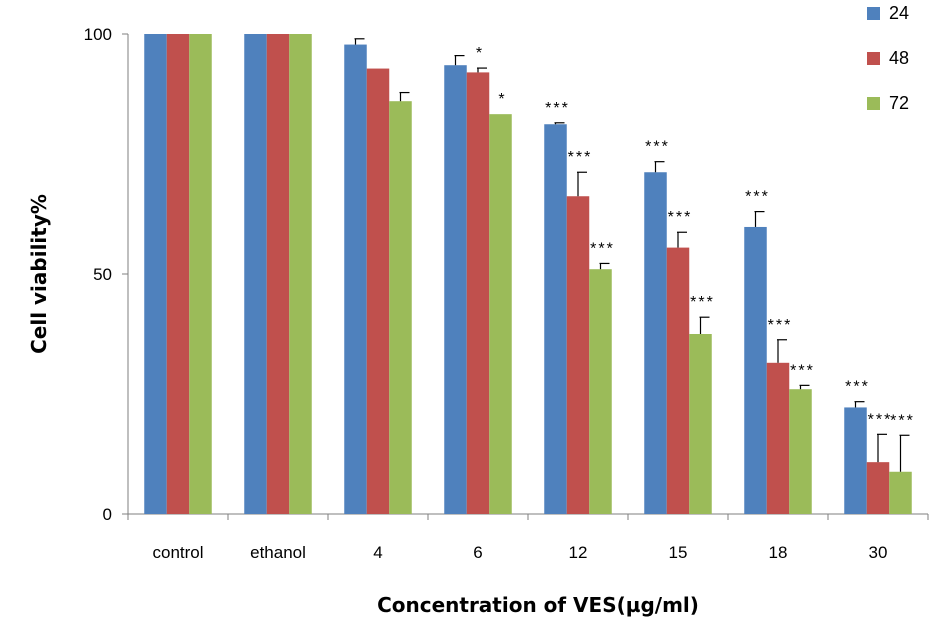 This screenshot has width=941, height=623. What do you see at coordinates (155, 274) in the screenshot?
I see `bar-24-control` at bounding box center [155, 274].